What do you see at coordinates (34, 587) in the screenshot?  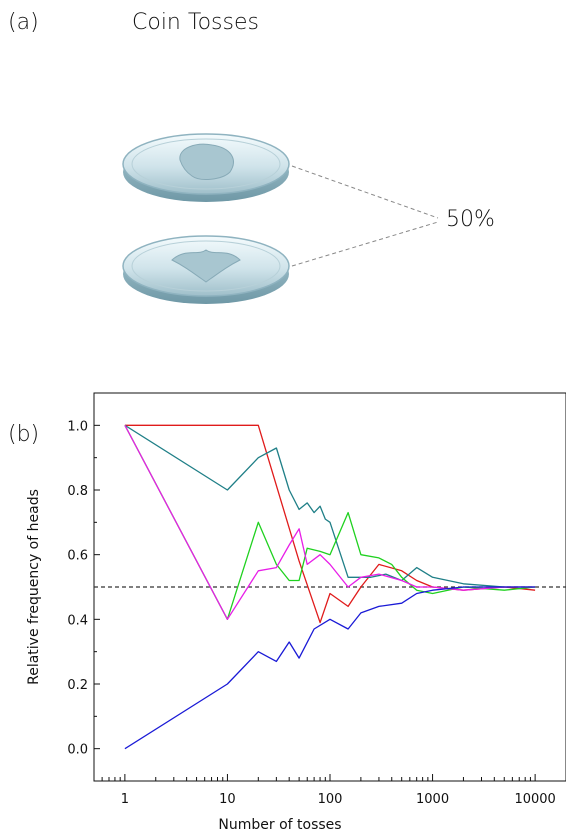 I see `y-axis-title: Relative frequency of heads` at bounding box center [34, 587].